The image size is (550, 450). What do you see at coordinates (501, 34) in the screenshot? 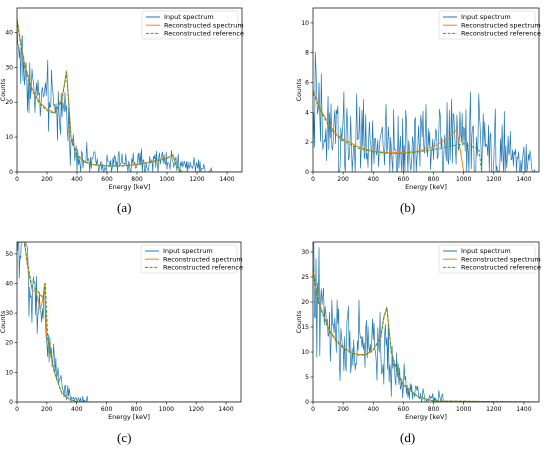
I see `legend-label-b-3: Reconstructed reference` at bounding box center [501, 34].